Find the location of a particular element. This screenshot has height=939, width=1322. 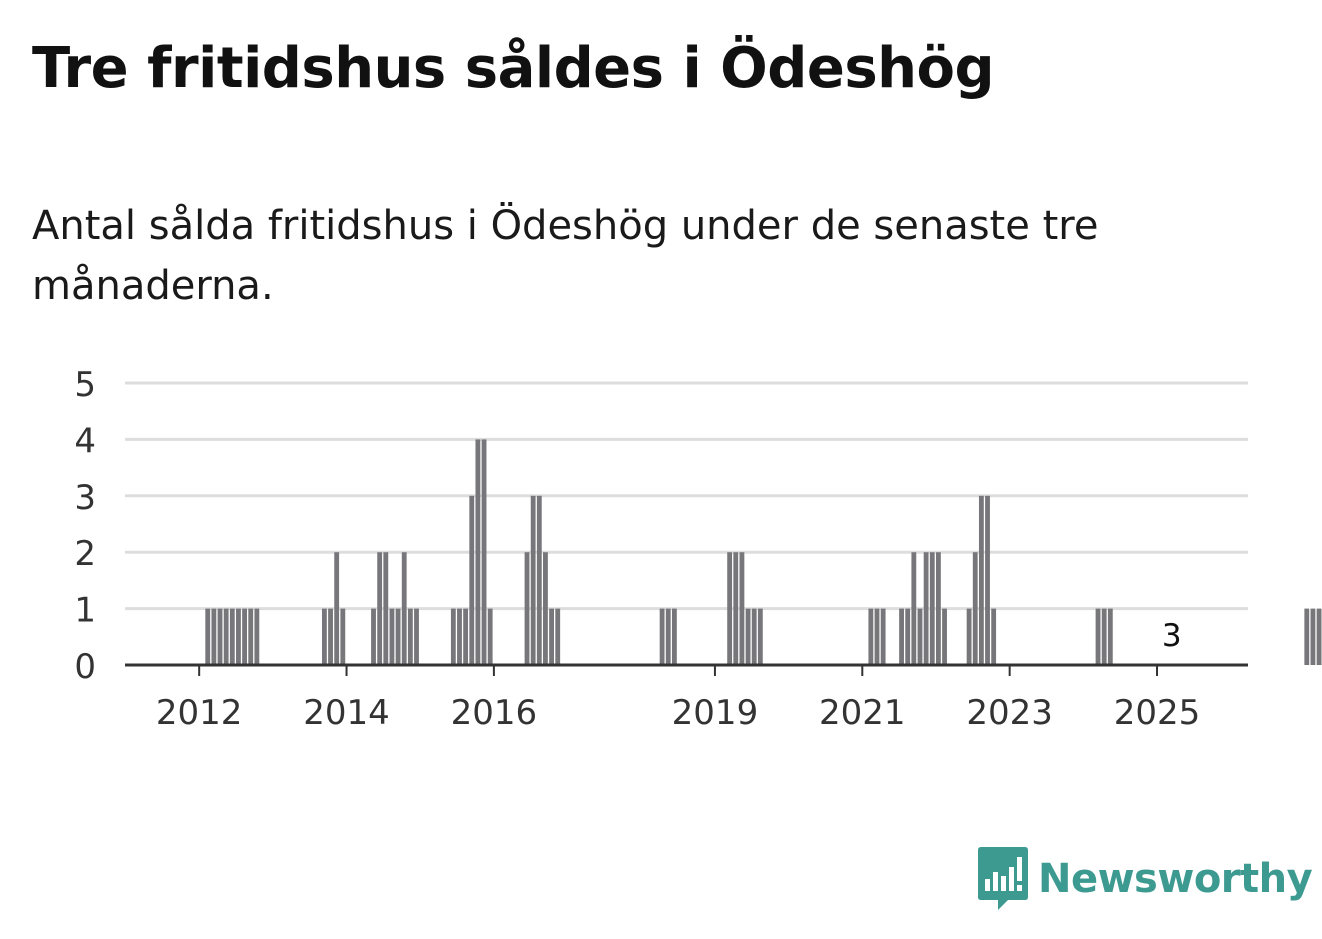

y-tick-label: 3 is located at coordinates (85, 498).